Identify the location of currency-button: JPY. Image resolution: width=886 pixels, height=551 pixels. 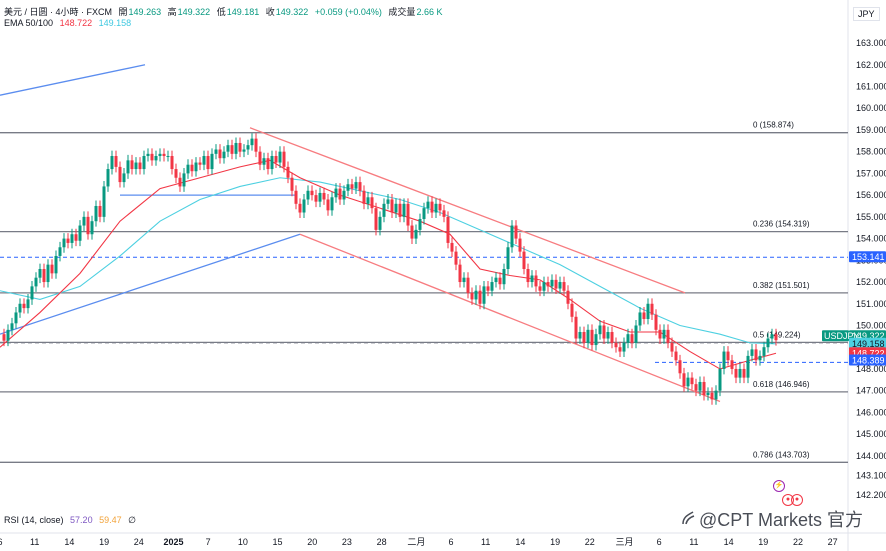
(866, 14).